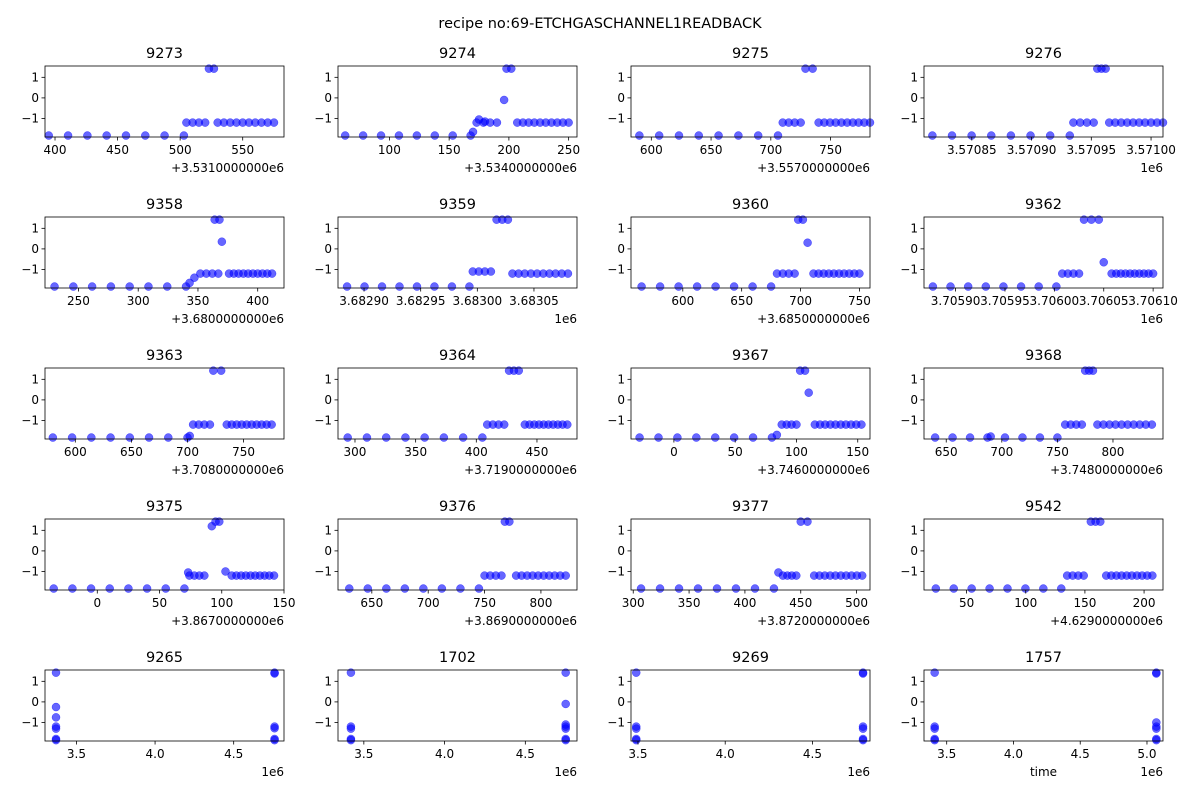  Describe the element at coordinates (446, 714) in the screenshot. I see `subplot-1702: 1702 −1 0 1 3.5 4.0 4.5 1e6` at that location.